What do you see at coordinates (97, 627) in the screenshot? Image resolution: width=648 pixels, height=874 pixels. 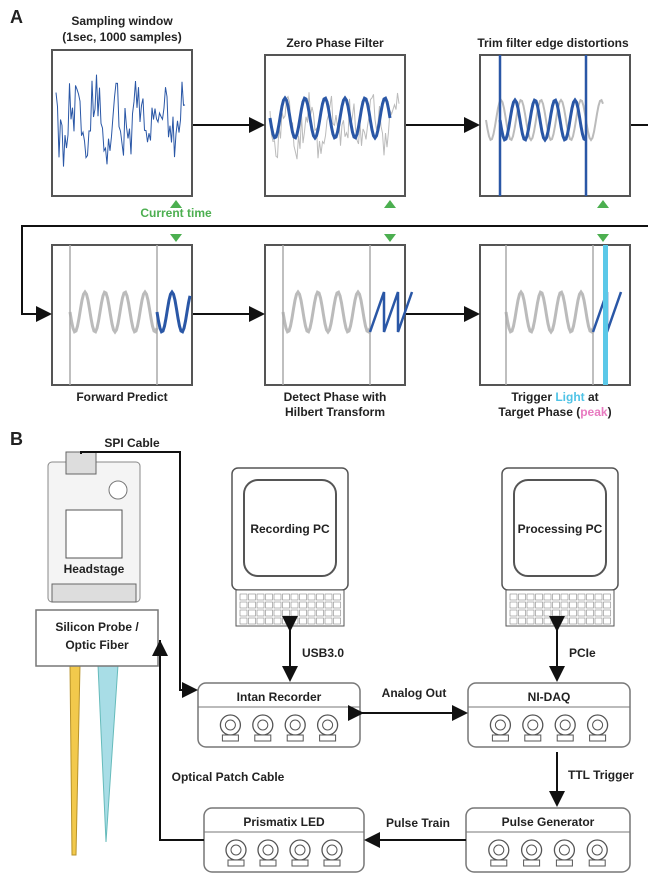 I see `device-label: Silicon Probe /` at bounding box center [97, 627].